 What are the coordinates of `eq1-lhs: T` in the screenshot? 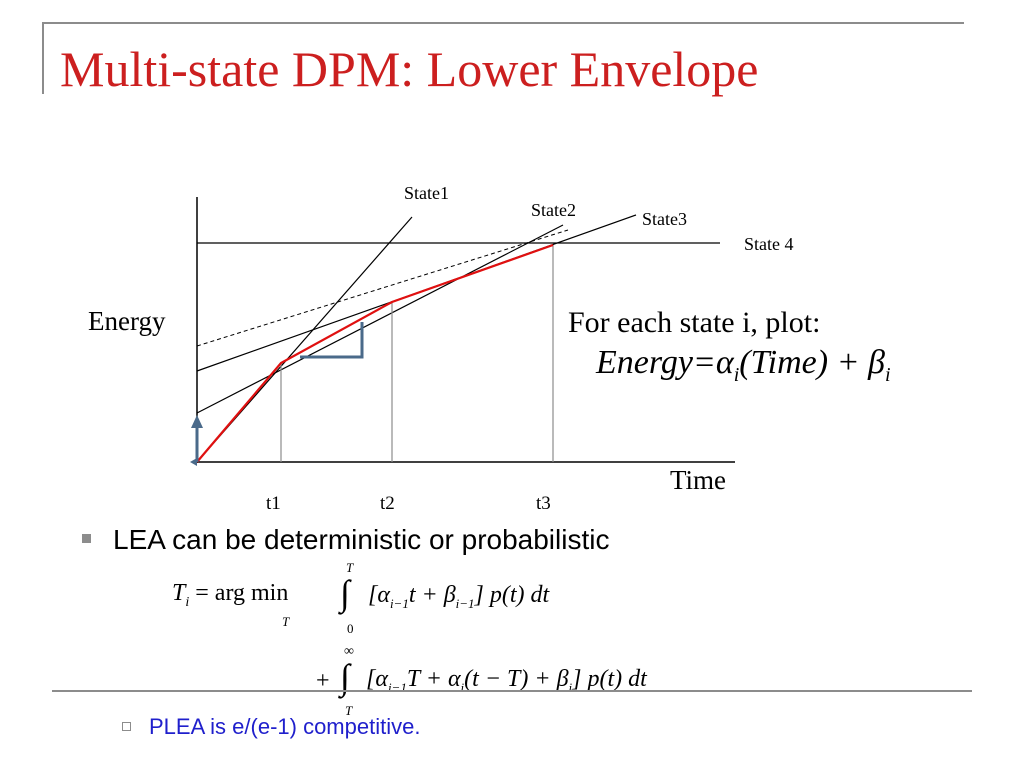 It's located at (179, 593).